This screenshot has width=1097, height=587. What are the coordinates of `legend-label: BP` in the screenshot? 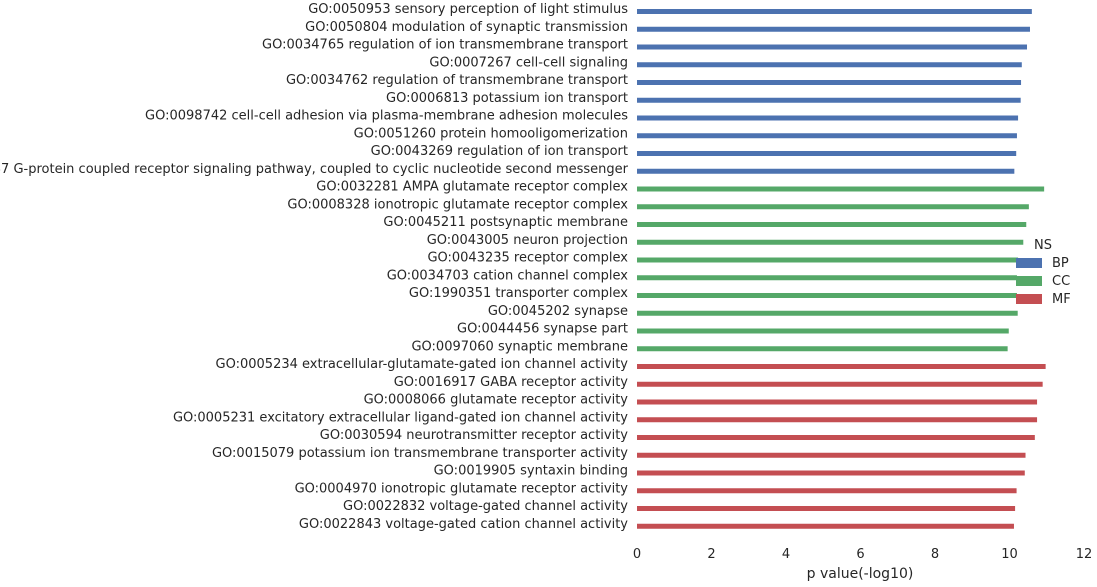 It's located at (1060, 263).